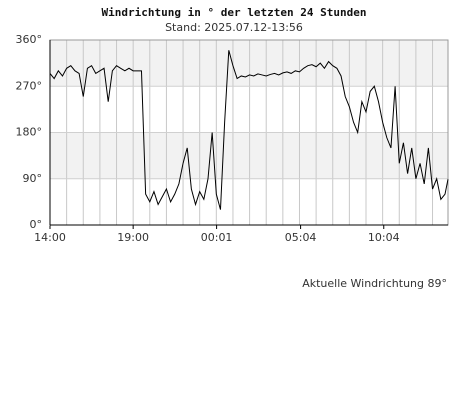 The image size is (468, 415). Describe the element at coordinates (36, 224) in the screenshot. I see `y-tick-label: 0°` at that location.